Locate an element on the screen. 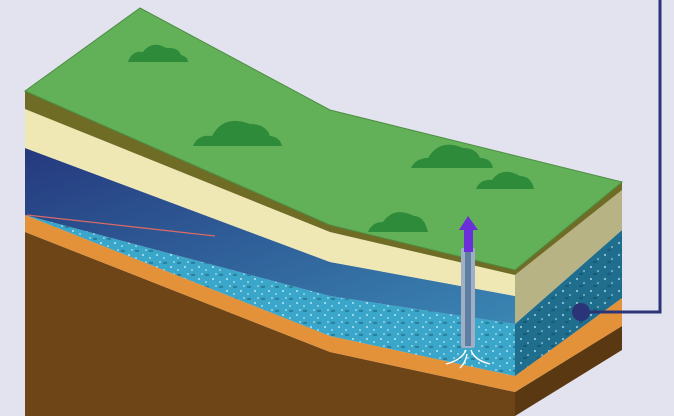  callout-dot-icon is located at coordinates (581, 312).